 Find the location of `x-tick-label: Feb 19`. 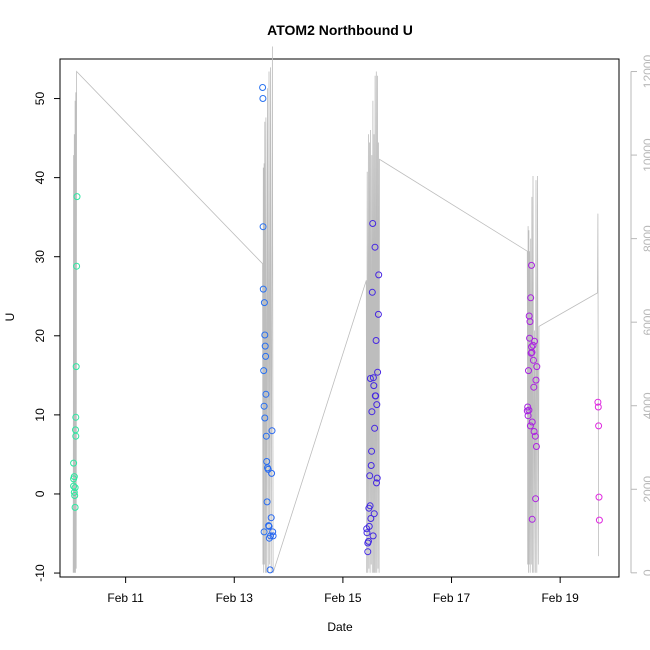

x-tick-label: Feb 19 is located at coordinates (560, 598).